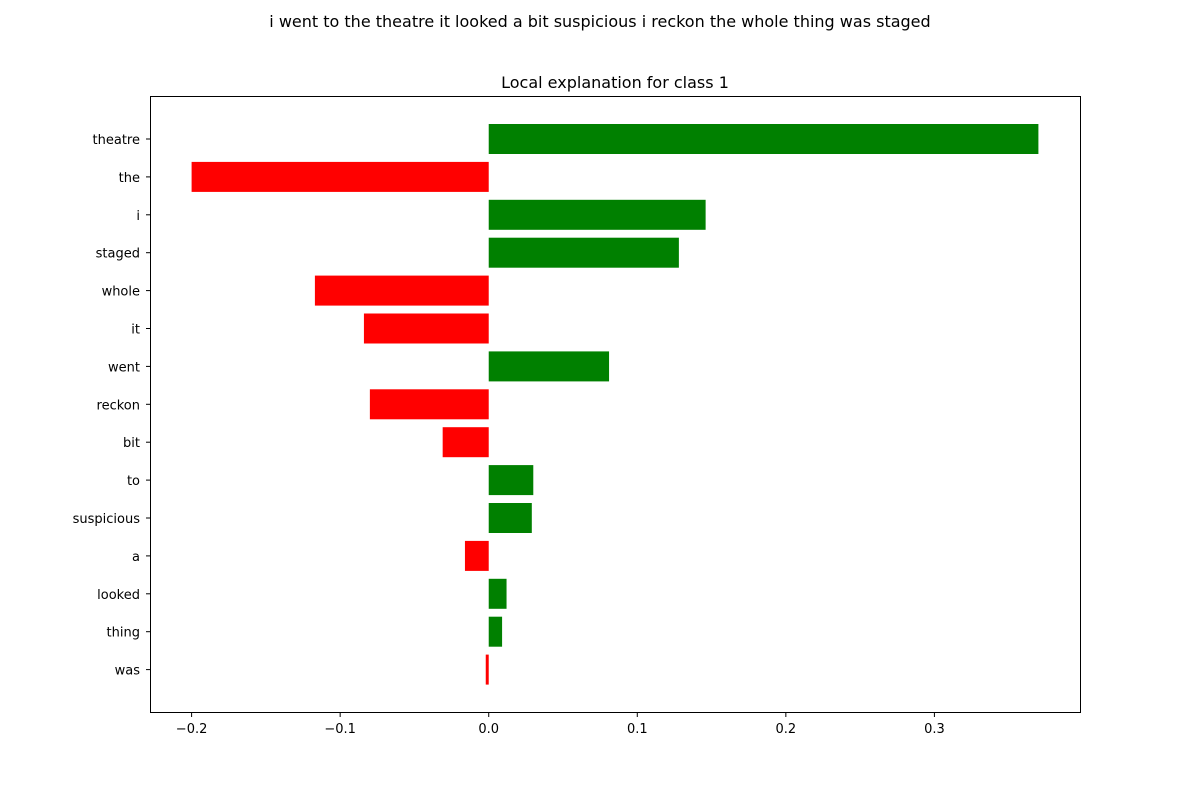  Describe the element at coordinates (497, 593) in the screenshot. I see `bar-looked` at that location.